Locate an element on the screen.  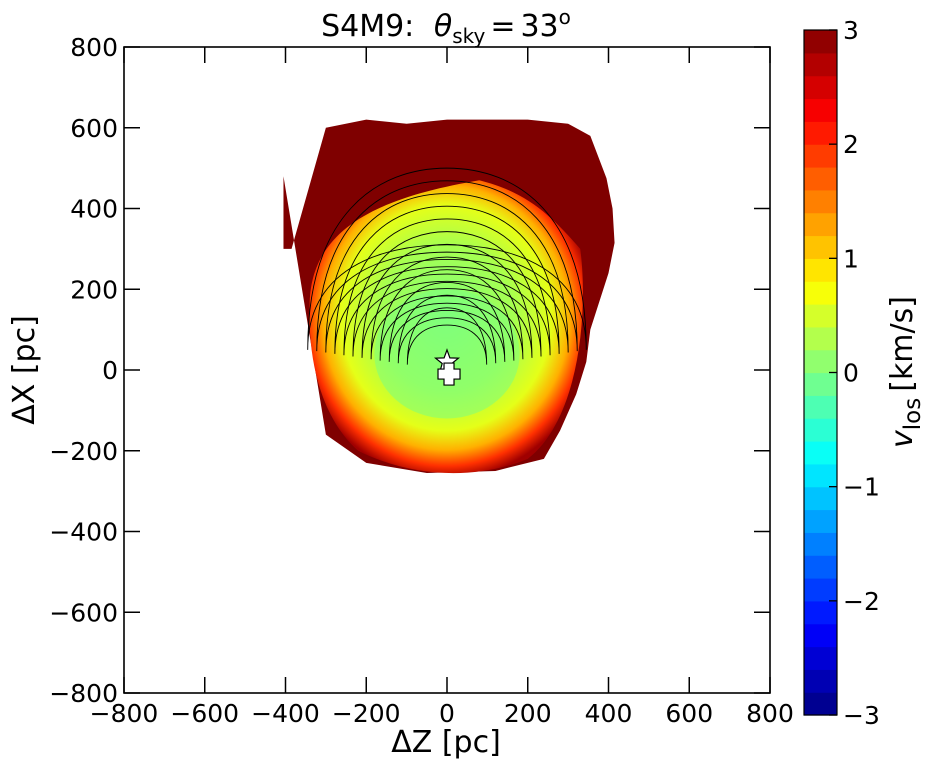
y-tick-label: 200 is located at coordinates (94, 289).